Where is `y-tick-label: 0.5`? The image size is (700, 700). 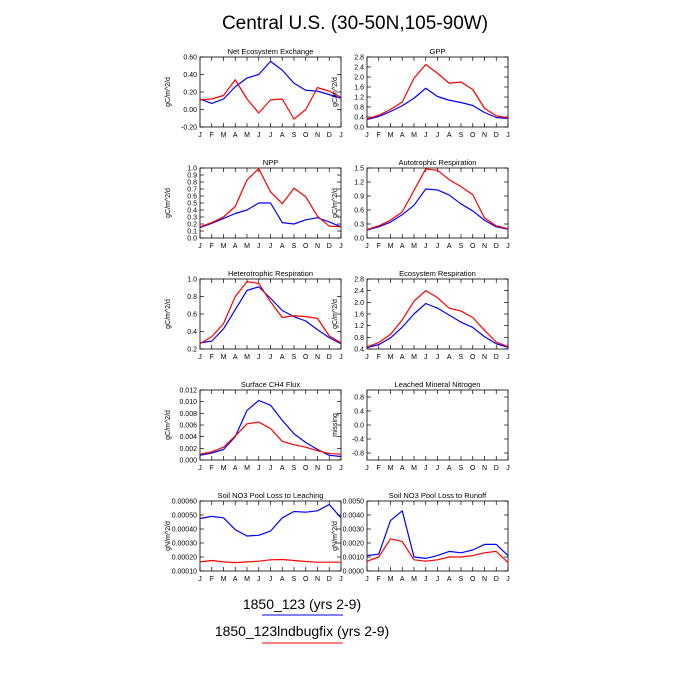
y-tick-label: 0.5 is located at coordinates (192, 204).